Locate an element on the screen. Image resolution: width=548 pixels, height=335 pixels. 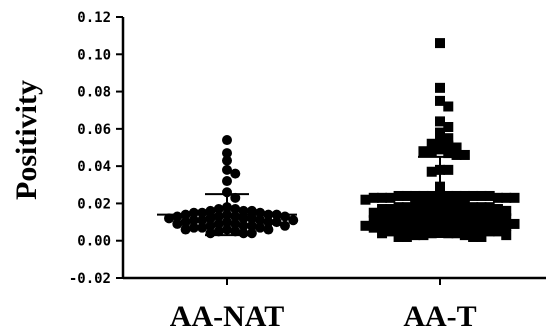
category-label: AA-NAT is located at coordinates (227, 316).